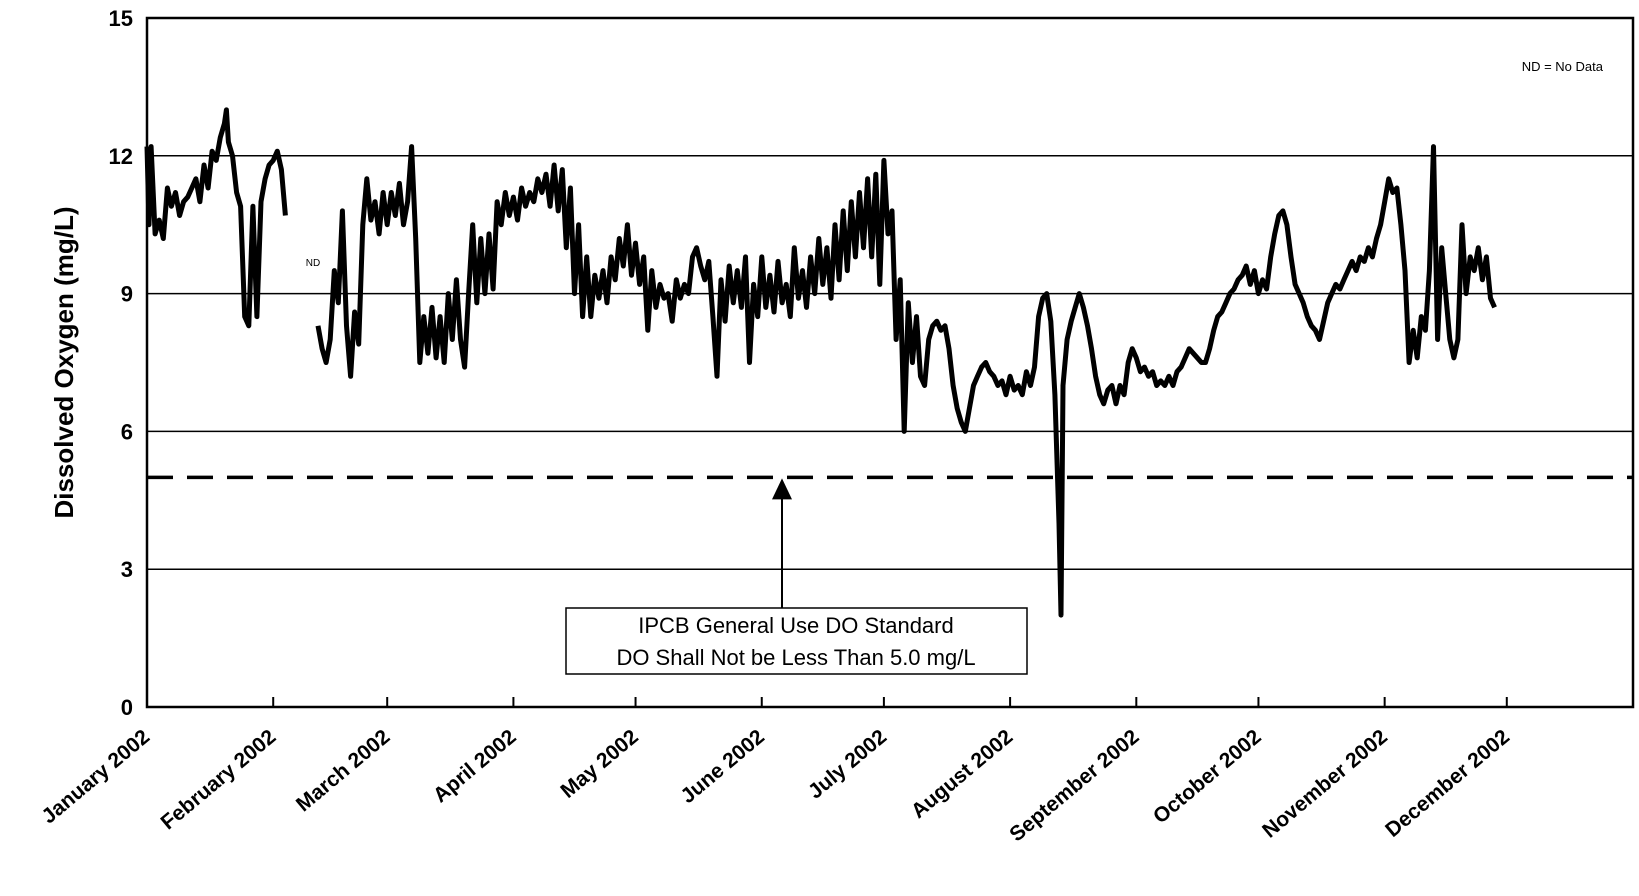  What do you see at coordinates (121, 156) in the screenshot?
I see `y-tick-label-12: 12` at bounding box center [121, 156].